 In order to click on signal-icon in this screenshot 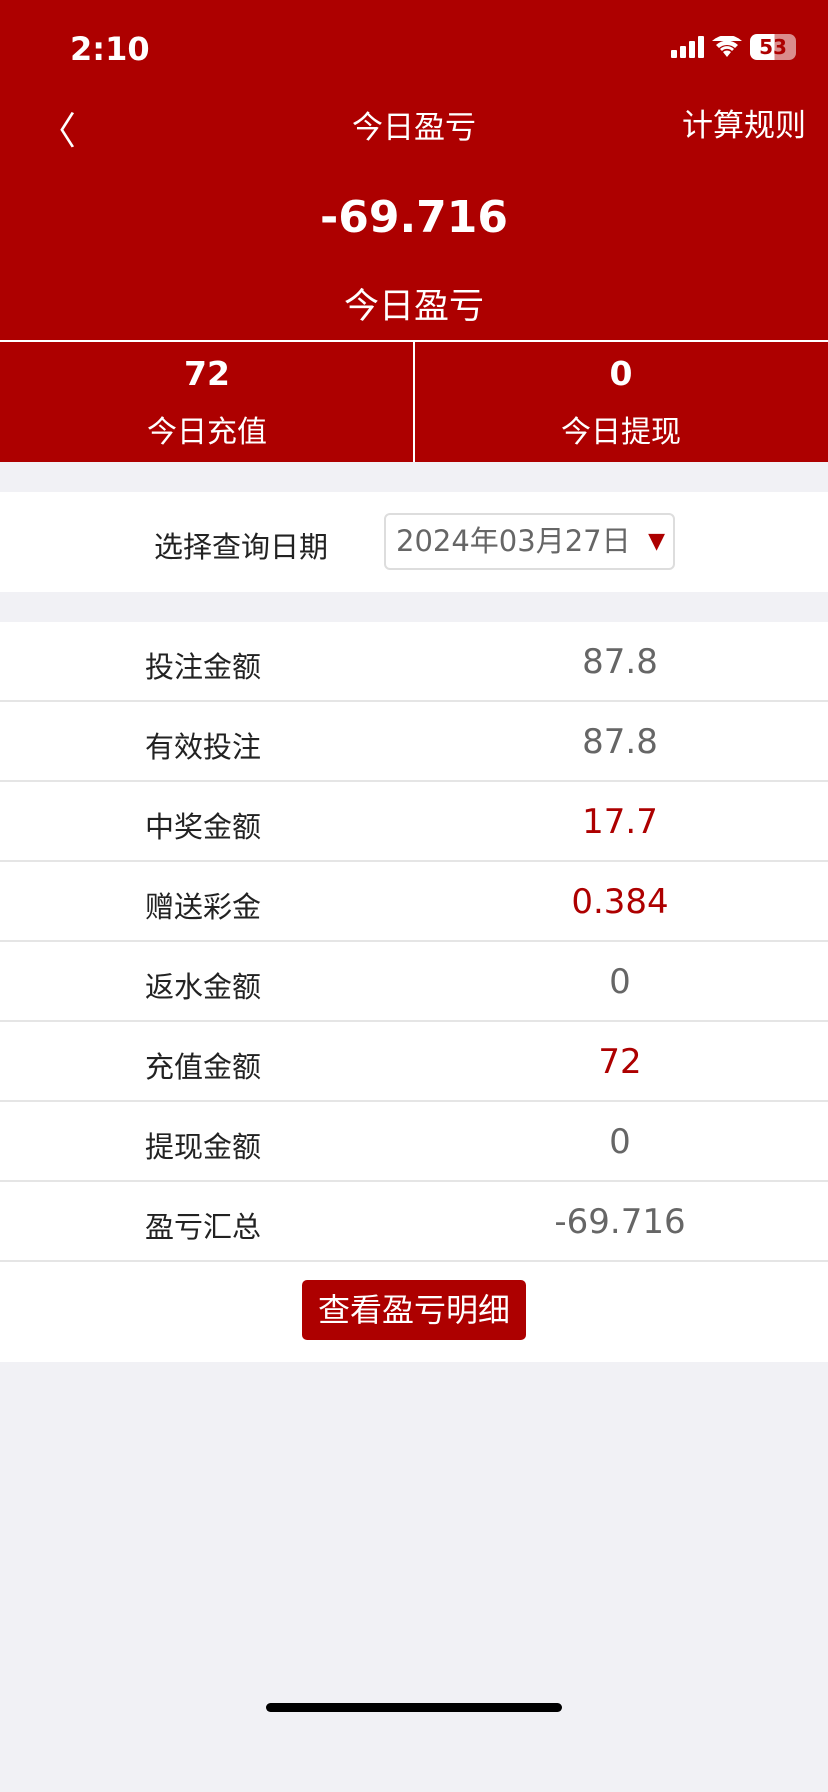, I will do `click(687, 47)`.